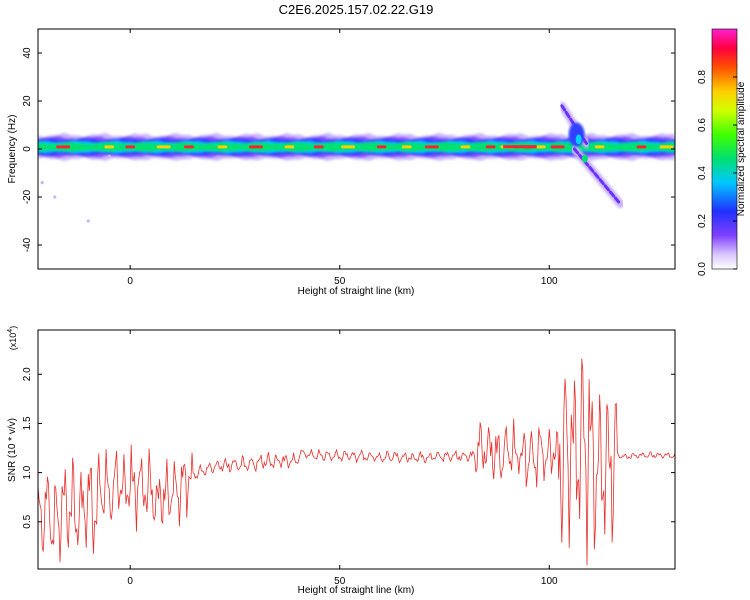  I want to click on colorbar-tick-label: 0.0, so click(702, 269).